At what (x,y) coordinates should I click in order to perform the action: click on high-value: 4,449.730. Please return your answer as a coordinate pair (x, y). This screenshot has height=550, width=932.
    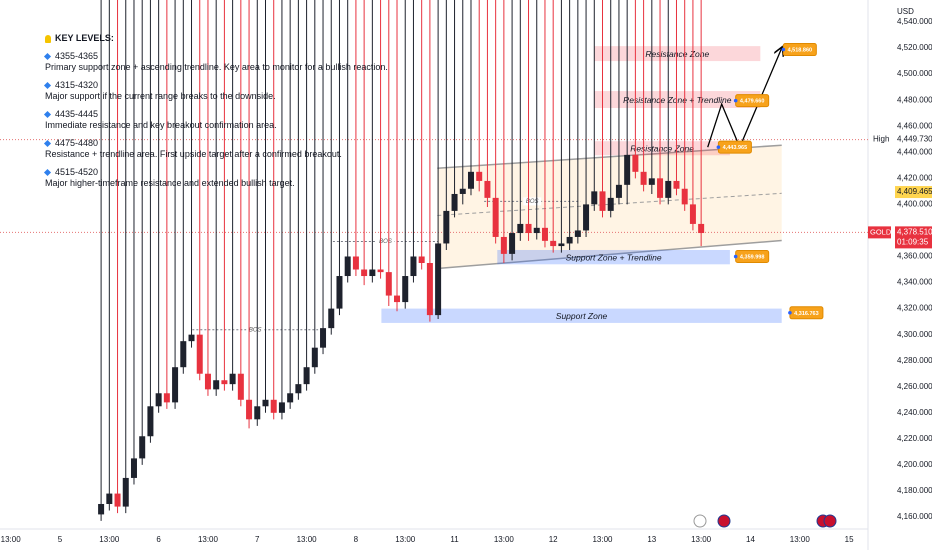
    Looking at the image, I should click on (914, 139).